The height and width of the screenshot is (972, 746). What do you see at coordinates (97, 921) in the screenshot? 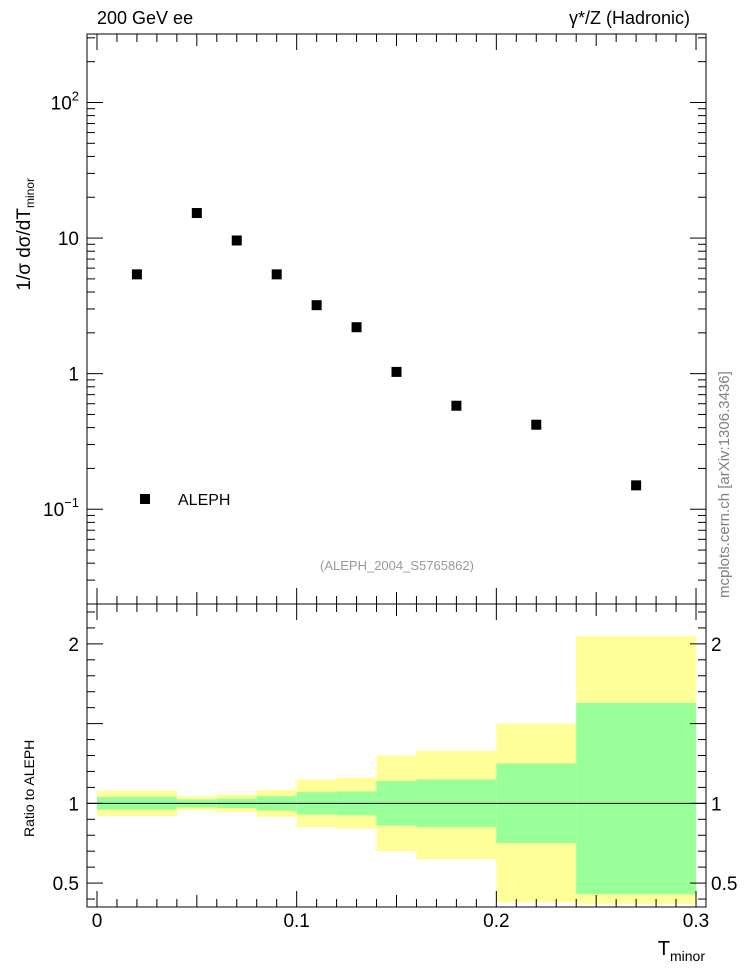
I see `x-tick-label: 0` at bounding box center [97, 921].